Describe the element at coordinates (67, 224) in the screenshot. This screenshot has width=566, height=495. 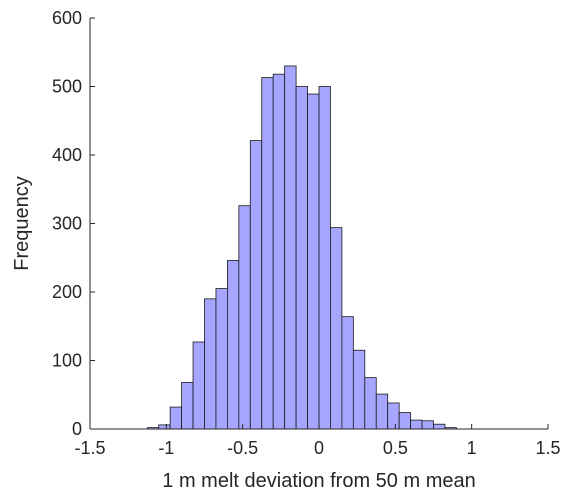
I see `y-tick-label: 300` at that location.